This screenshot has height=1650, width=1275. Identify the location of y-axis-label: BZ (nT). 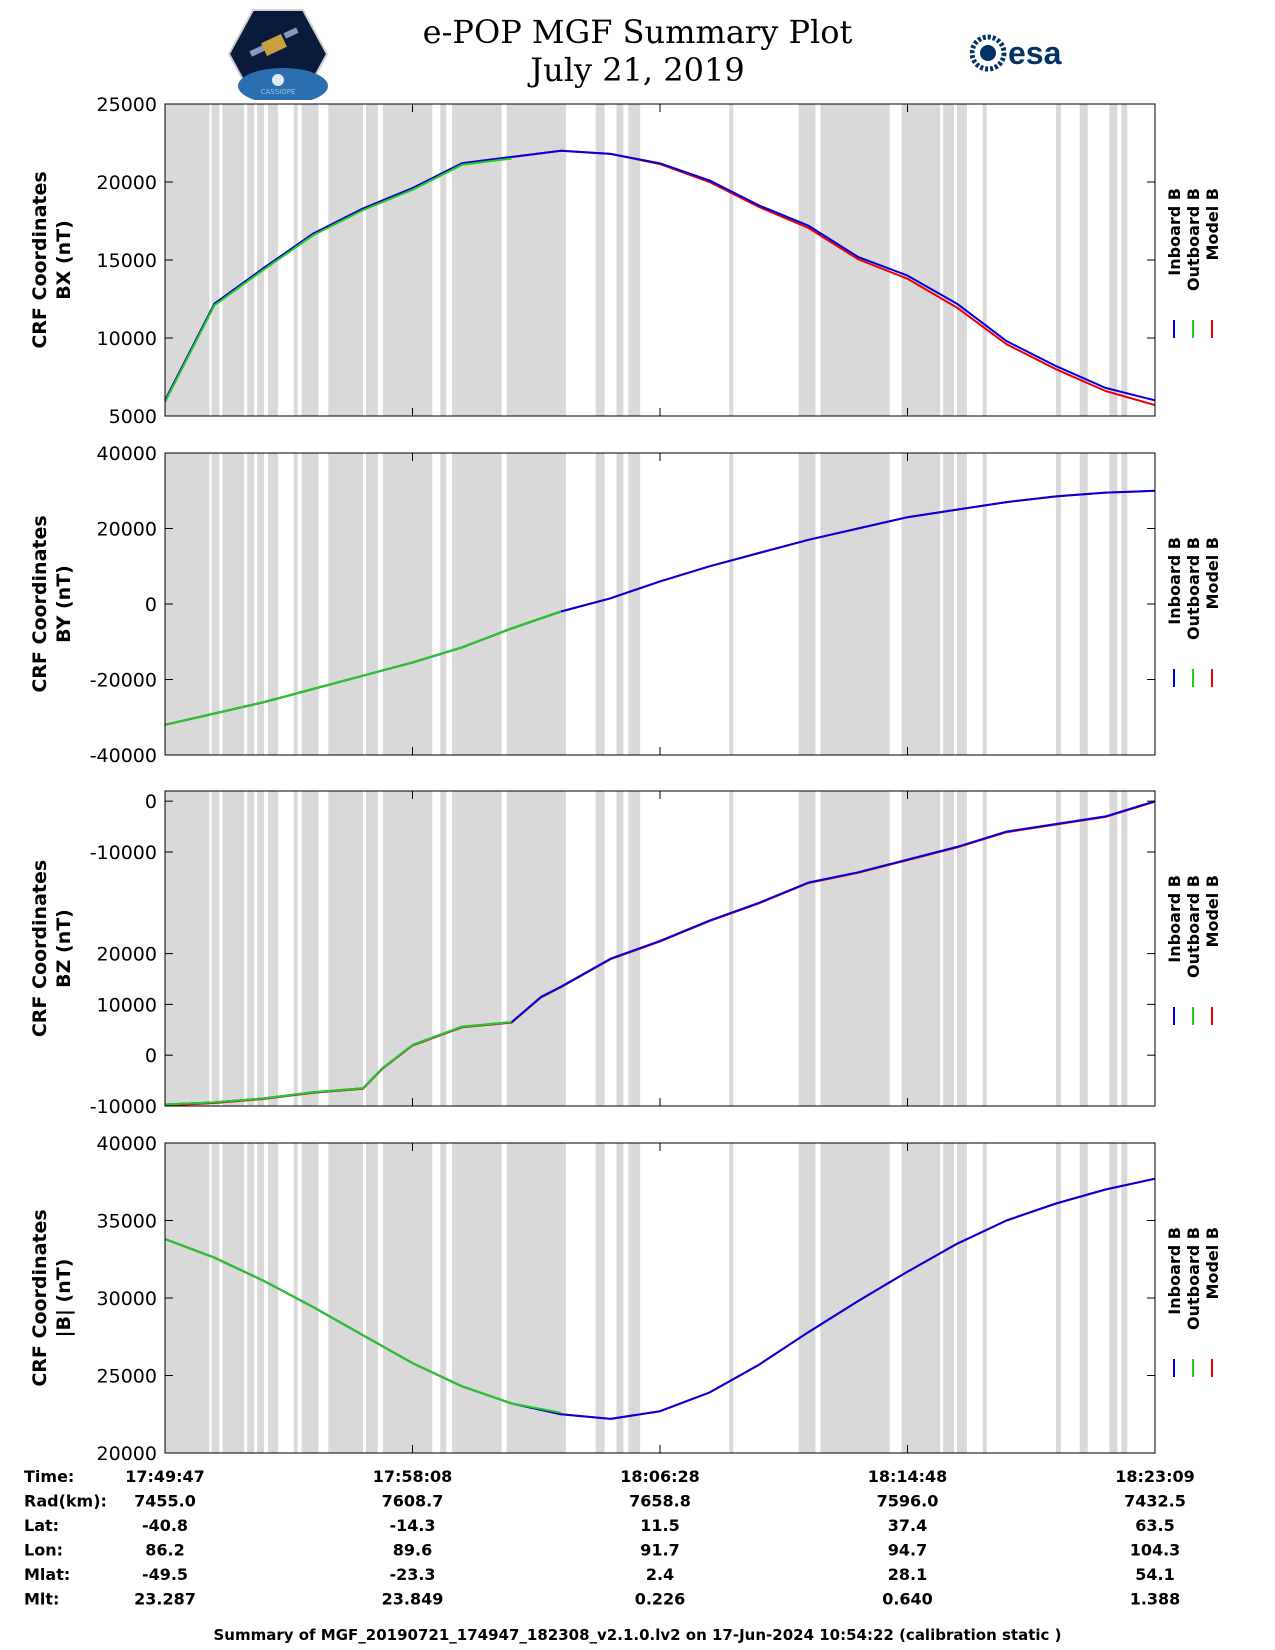
(64, 948).